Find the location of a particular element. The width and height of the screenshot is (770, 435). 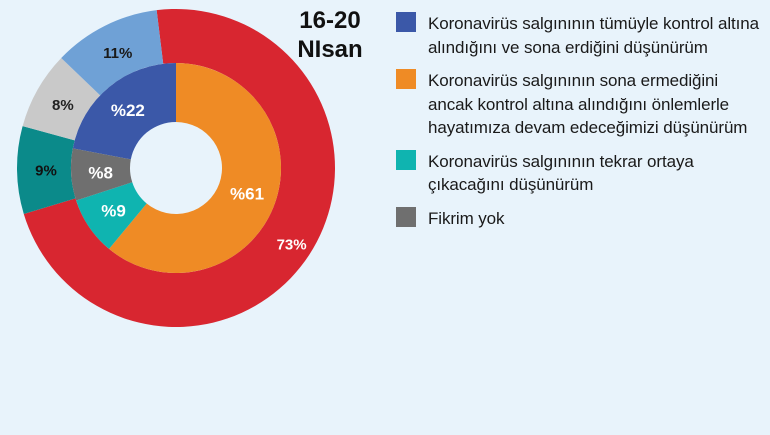

inner-slice-label-4: %8 is located at coordinates (100, 173).